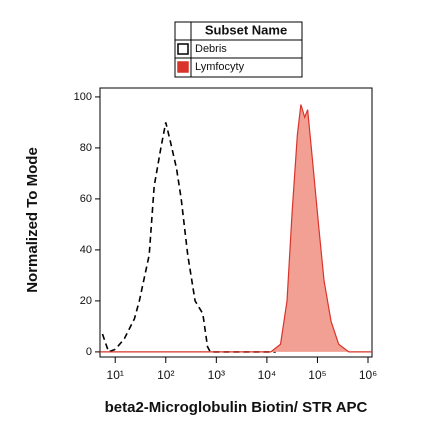  I want to click on legend-box, so click(238, 49).